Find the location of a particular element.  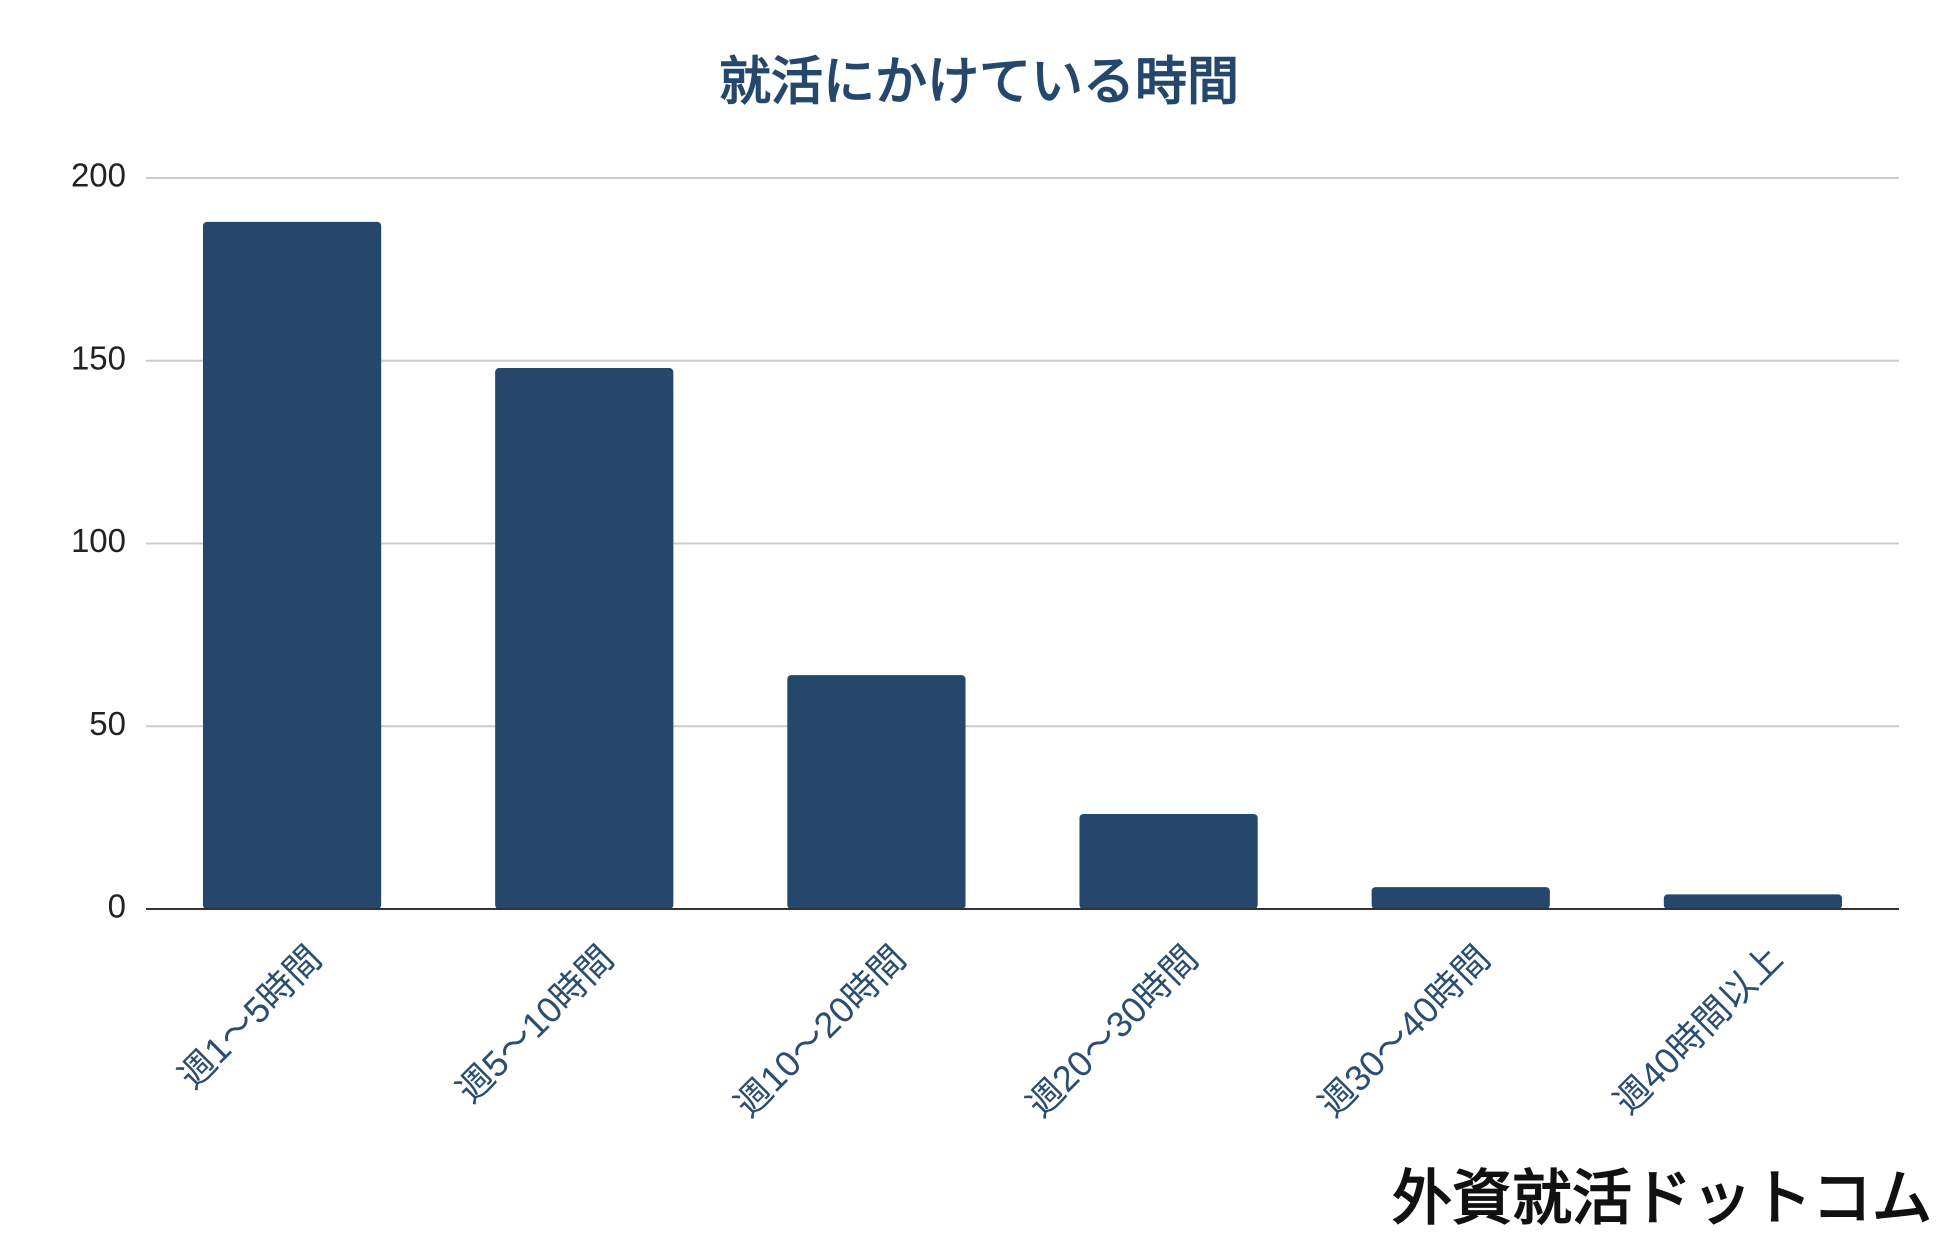

x-tick-label: 週5〜10時間 is located at coordinates (534, 1023).